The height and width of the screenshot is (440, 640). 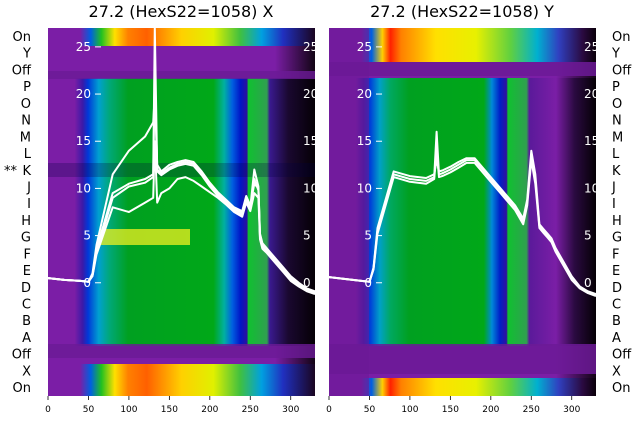 I want to click on row-marker: **, so click(x=11, y=171).